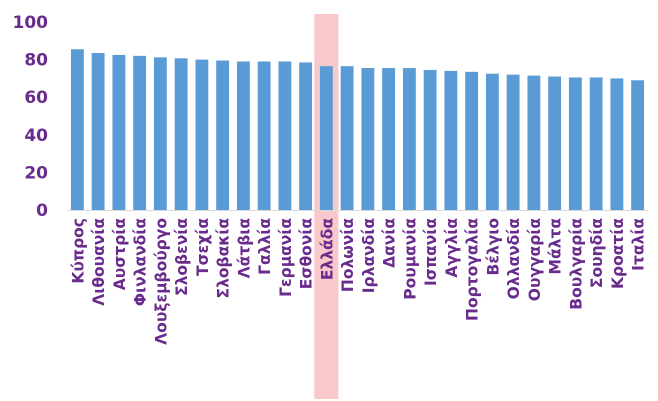 The image size is (658, 401). I want to click on x-tick-label: Ρουμανία, so click(410, 259).